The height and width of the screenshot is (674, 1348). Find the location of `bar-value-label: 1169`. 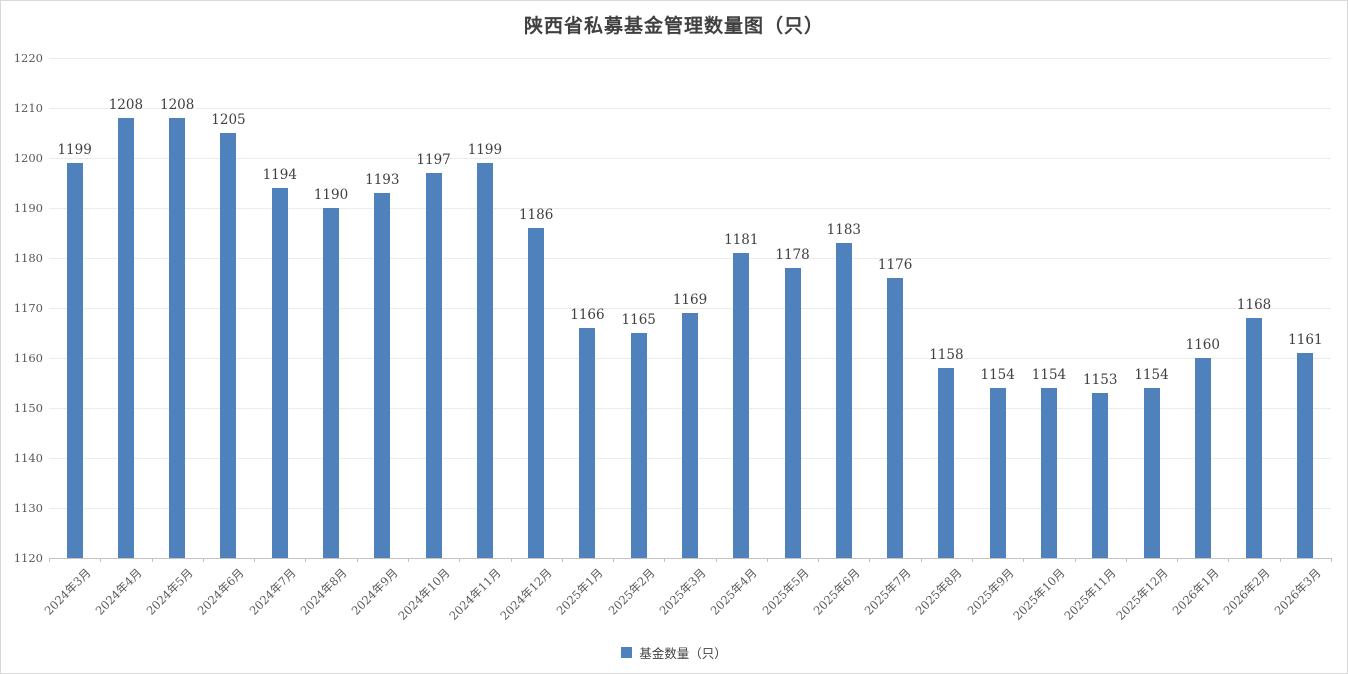

bar-value-label: 1169 is located at coordinates (690, 300).